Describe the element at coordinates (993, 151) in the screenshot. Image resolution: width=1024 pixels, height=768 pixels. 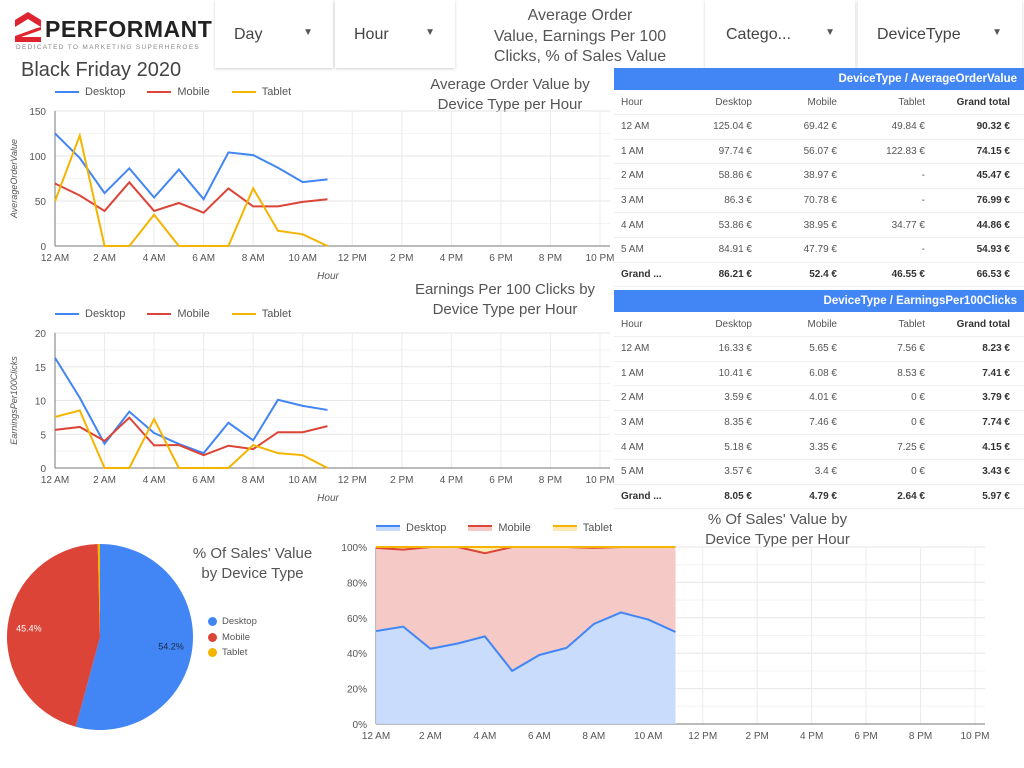
I see `table-cell: 74.15 €` at that location.